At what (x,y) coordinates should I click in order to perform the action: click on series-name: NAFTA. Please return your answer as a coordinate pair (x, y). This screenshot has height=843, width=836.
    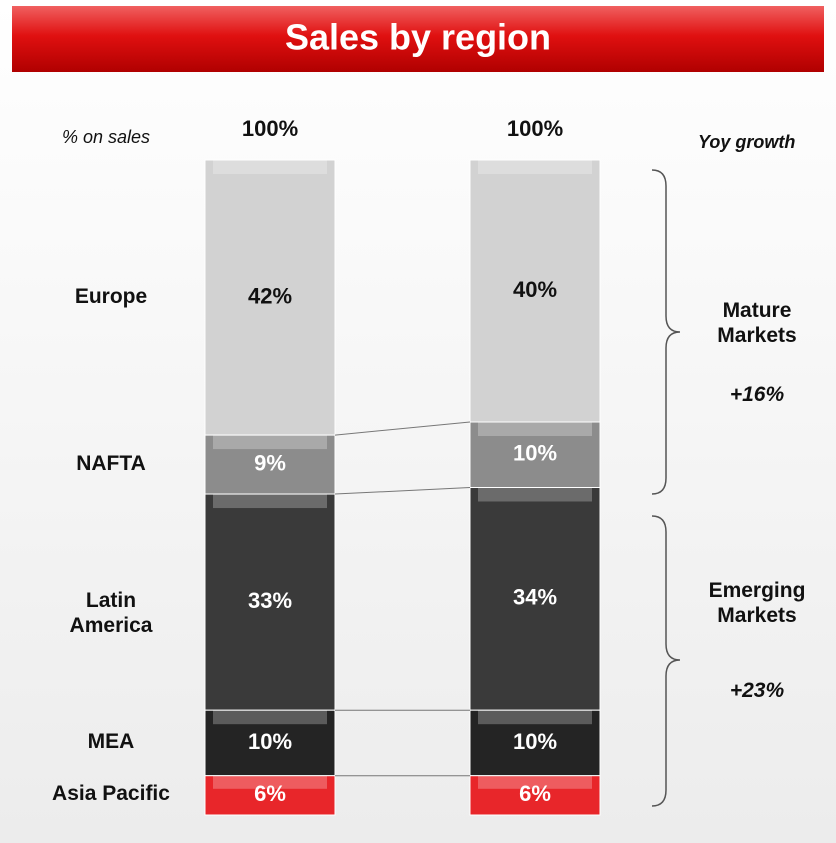
    Looking at the image, I should click on (111, 463).